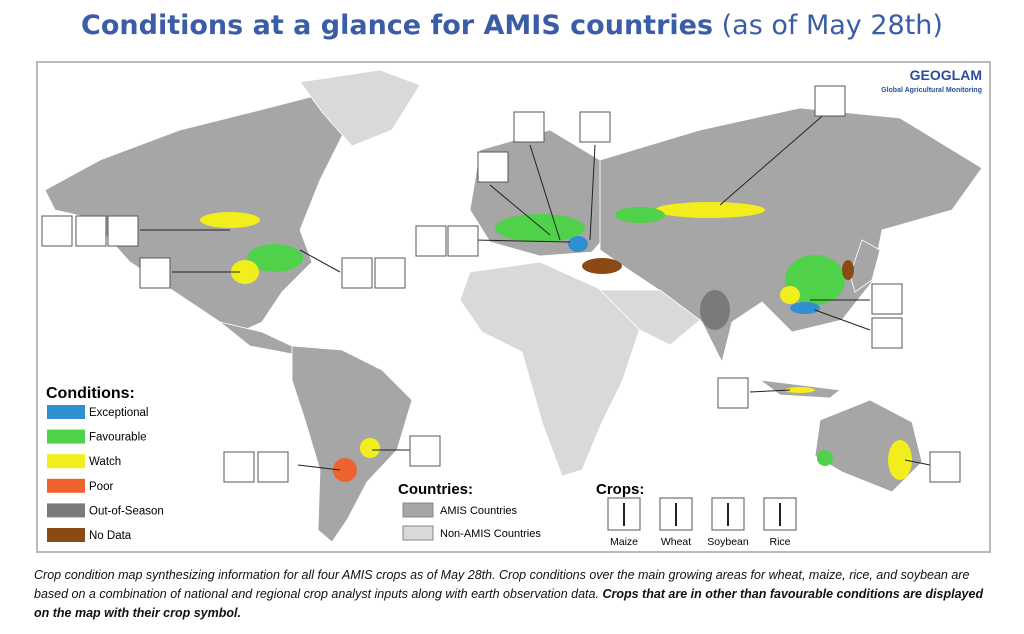 The width and height of the screenshot is (1024, 634). What do you see at coordinates (676, 542) in the screenshot?
I see `crop-label: Wheat` at bounding box center [676, 542].